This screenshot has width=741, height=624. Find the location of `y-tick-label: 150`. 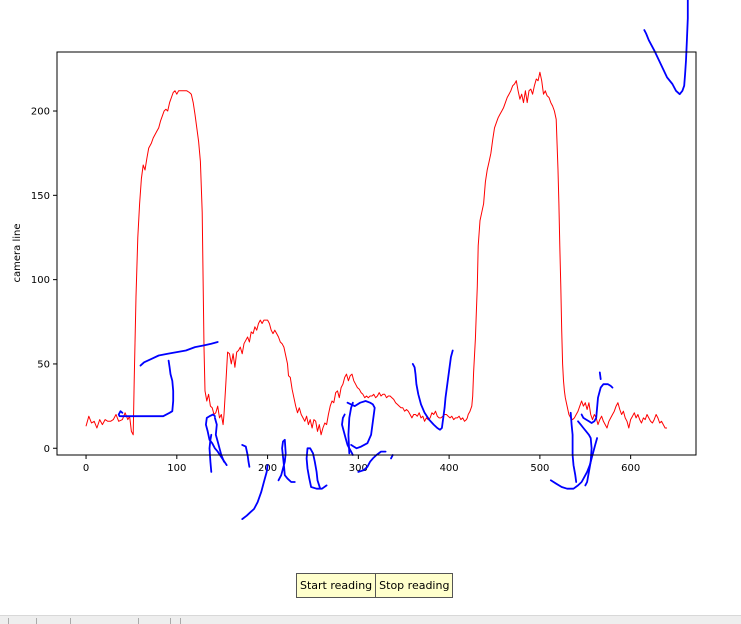

y-tick-label: 150 is located at coordinates (40, 196).